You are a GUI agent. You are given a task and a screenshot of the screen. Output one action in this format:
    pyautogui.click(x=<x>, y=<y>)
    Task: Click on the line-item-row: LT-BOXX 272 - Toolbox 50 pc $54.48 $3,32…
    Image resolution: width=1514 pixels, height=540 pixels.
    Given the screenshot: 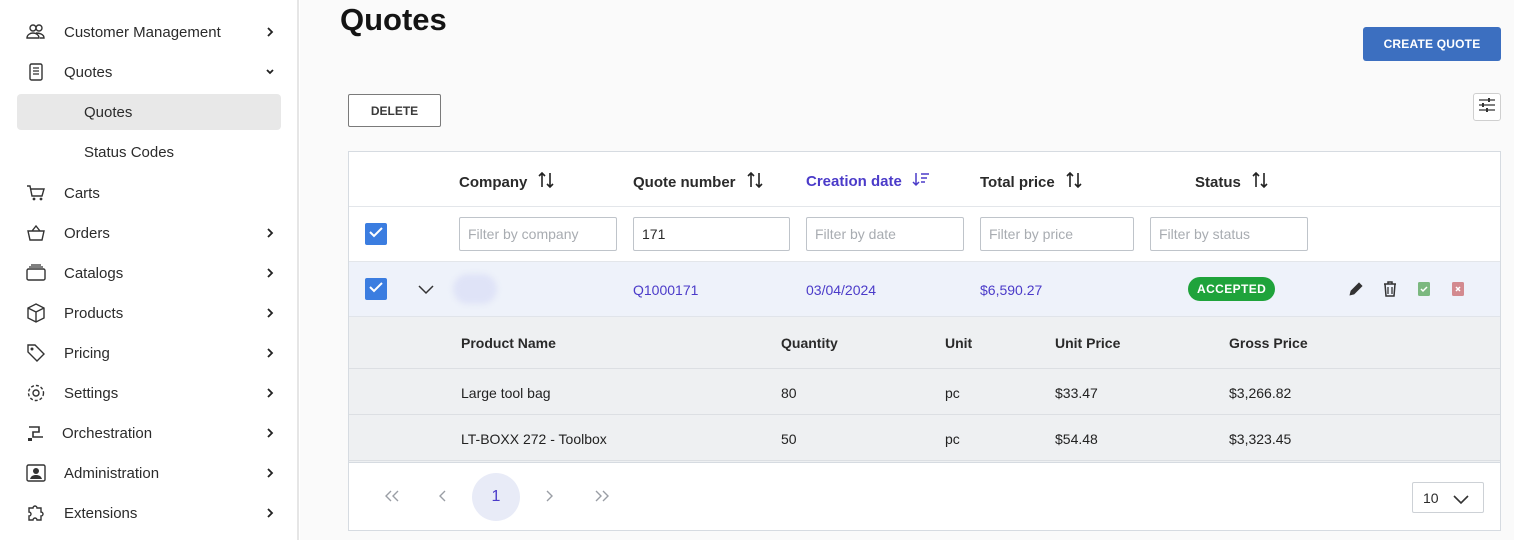 What is the action you would take?
    pyautogui.click(x=924, y=438)
    